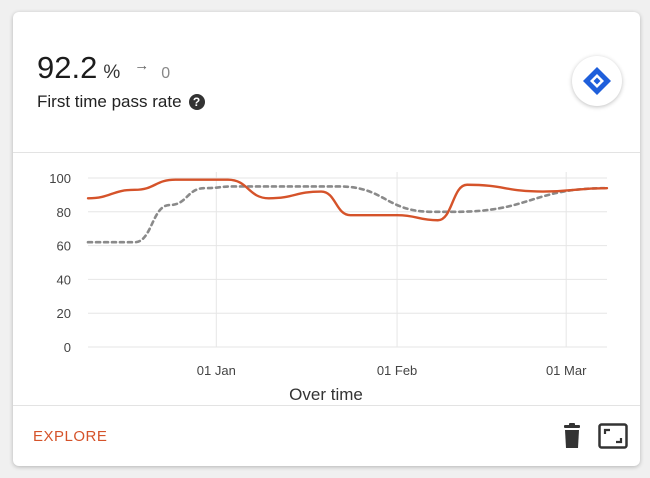 This screenshot has height=478, width=650. Describe the element at coordinates (64, 212) in the screenshot. I see `y-tick-label: 80` at that location.